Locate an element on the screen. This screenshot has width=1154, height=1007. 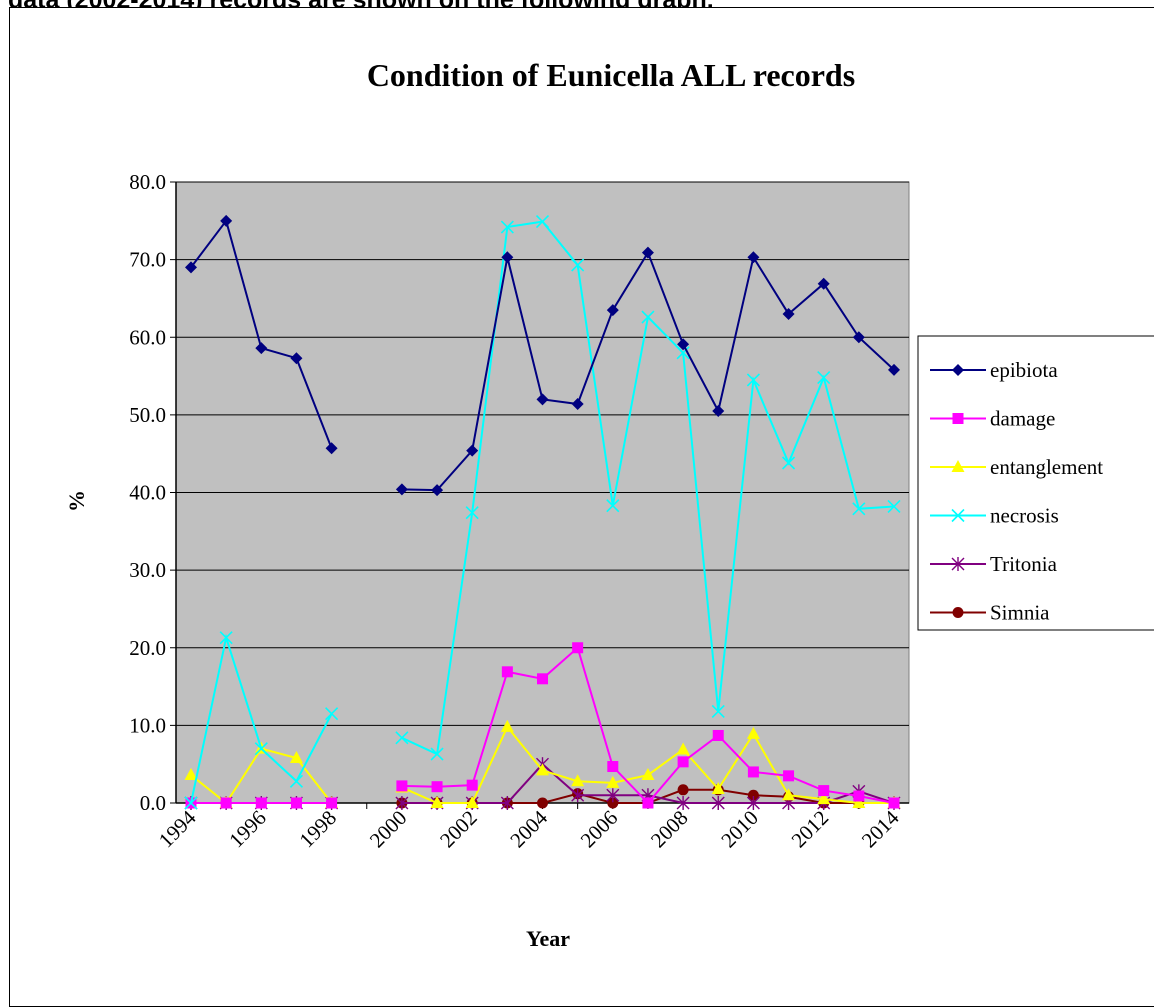
legend-item: necrosis is located at coordinates (994, 516).